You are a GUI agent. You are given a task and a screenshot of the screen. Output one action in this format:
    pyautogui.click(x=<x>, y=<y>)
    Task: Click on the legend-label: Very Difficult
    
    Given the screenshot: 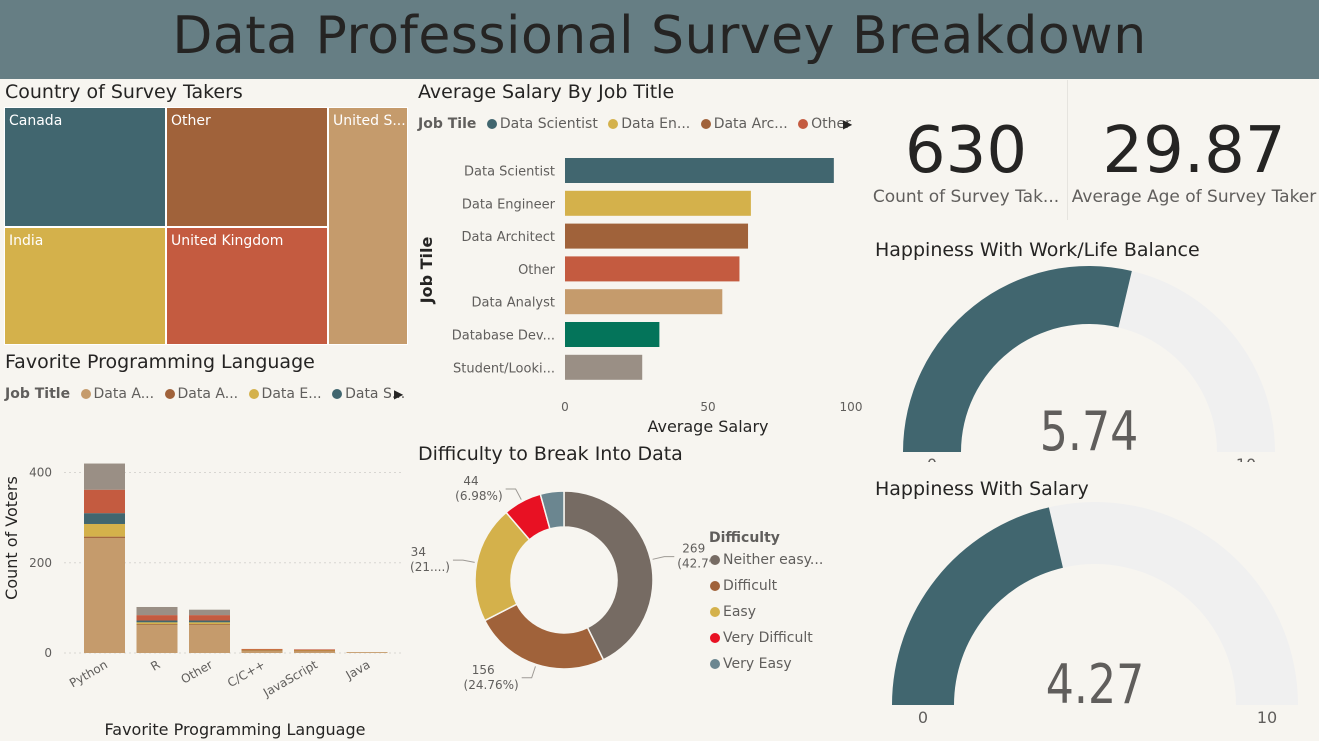 What is the action you would take?
    pyautogui.click(x=768, y=638)
    